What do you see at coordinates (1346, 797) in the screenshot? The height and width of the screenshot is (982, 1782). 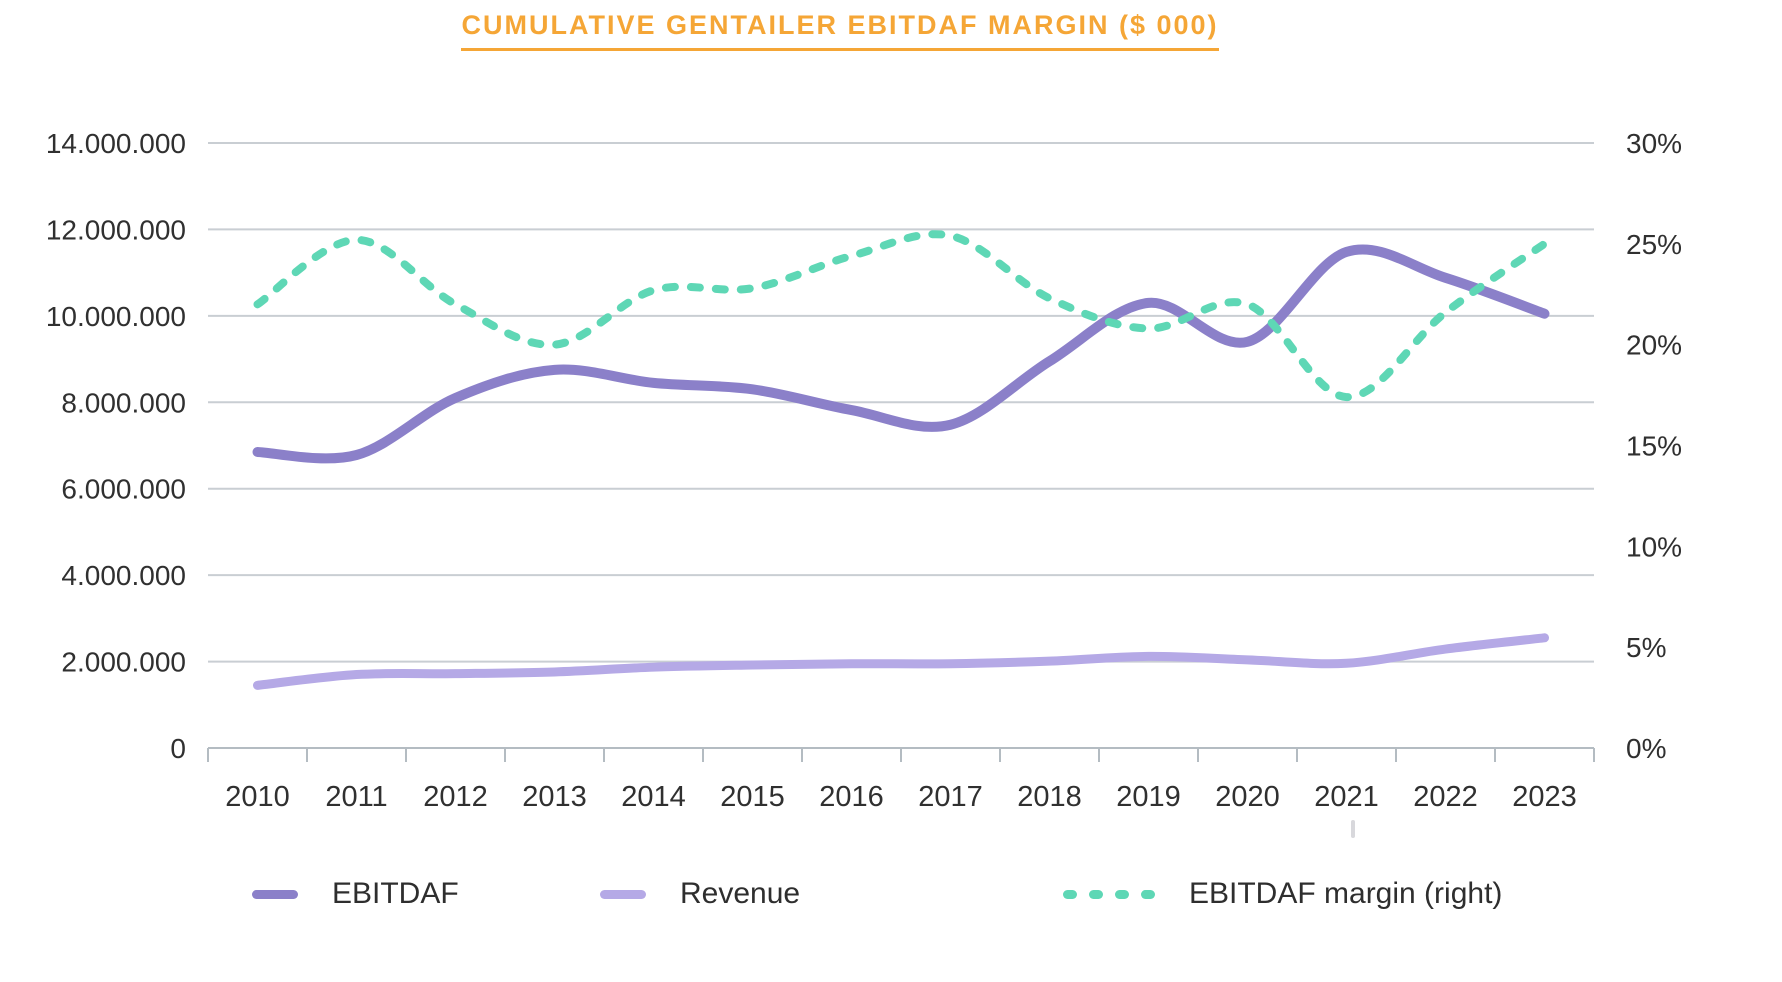 I see `x-axis-label: 2021` at bounding box center [1346, 797].